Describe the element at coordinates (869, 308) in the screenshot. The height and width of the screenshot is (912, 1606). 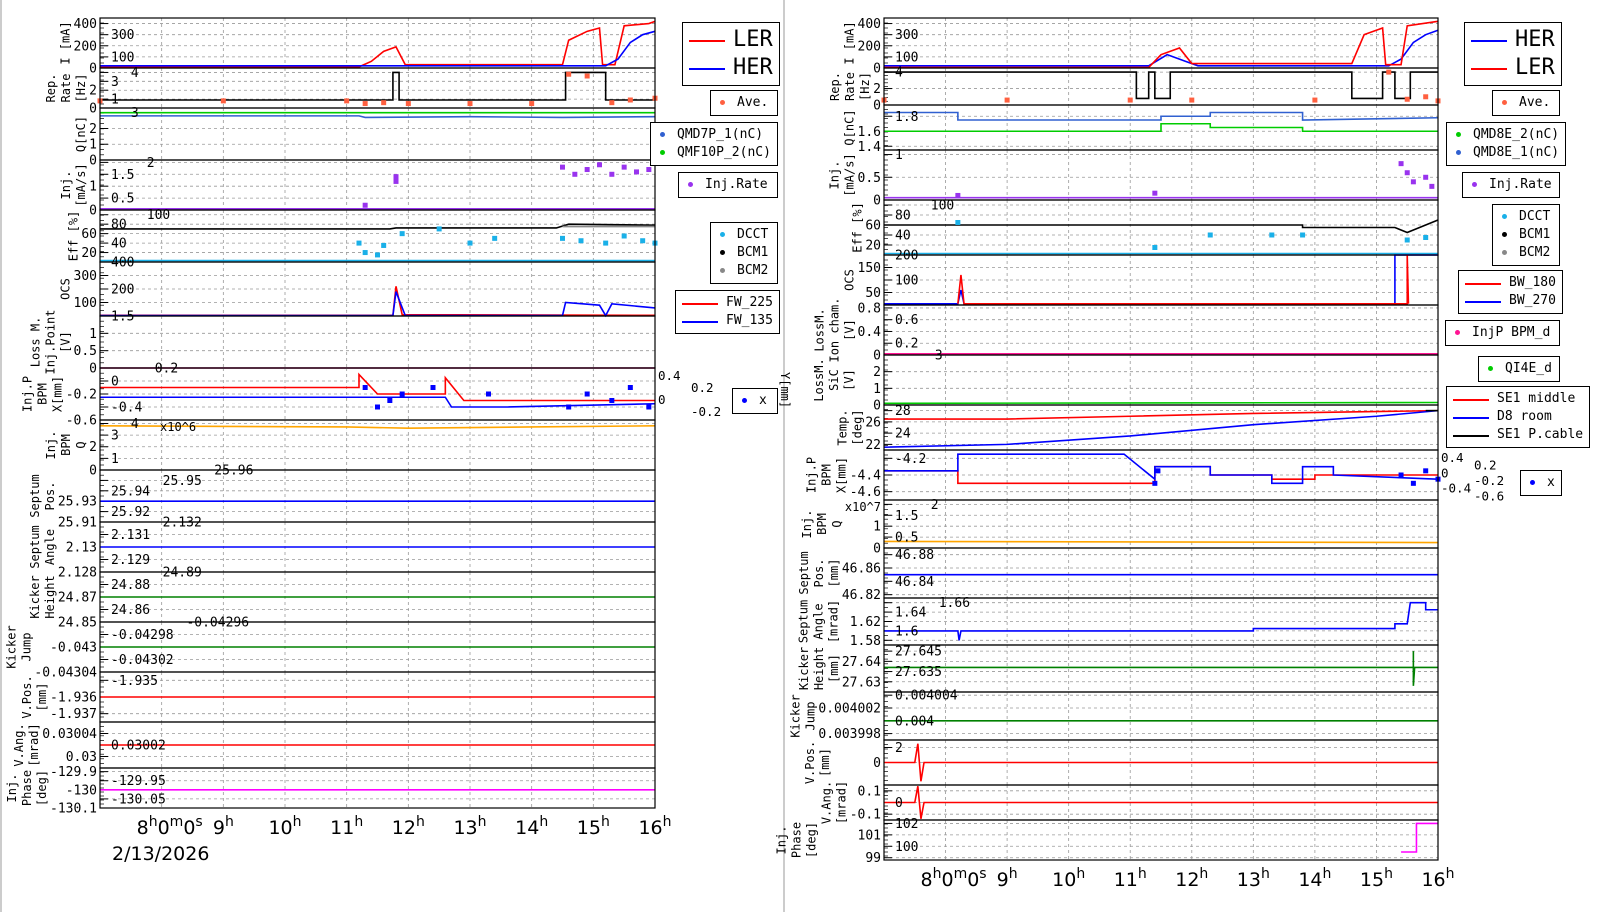
I see `y-tick-label: 0.8` at that location.